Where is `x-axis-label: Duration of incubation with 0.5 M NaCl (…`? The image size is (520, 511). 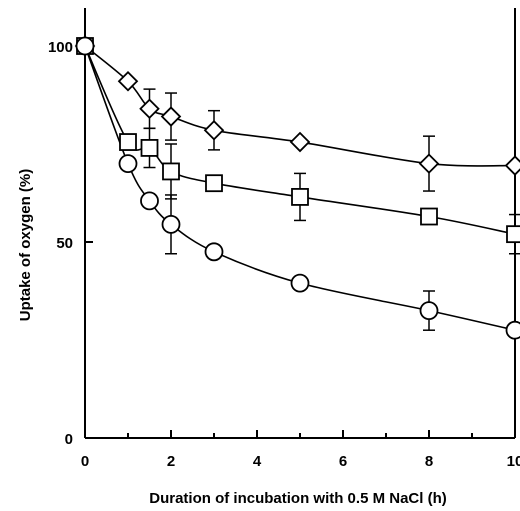 x-axis-label: Duration of incubation with 0.5 M NaCl (… is located at coordinates (298, 498).